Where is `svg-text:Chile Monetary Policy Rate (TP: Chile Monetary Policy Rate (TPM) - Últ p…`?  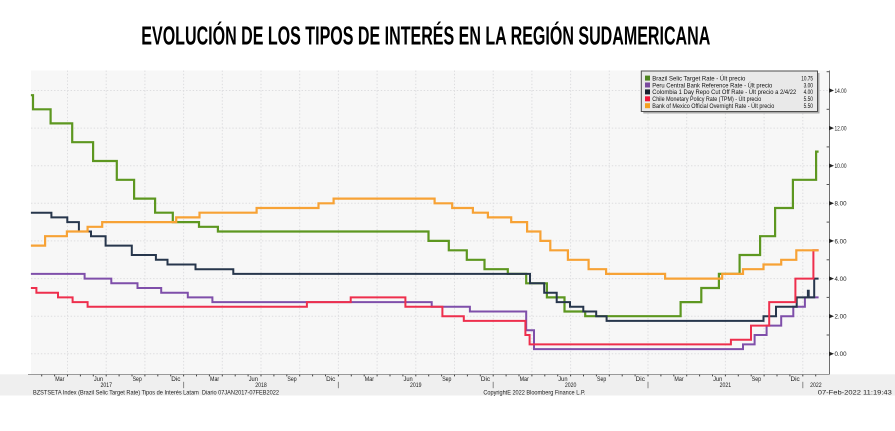 svg-text:Chile Monetary Policy Rate (TP: Chile Monetary Policy Rate (TPM) - Últ p… is located at coordinates (706, 98).